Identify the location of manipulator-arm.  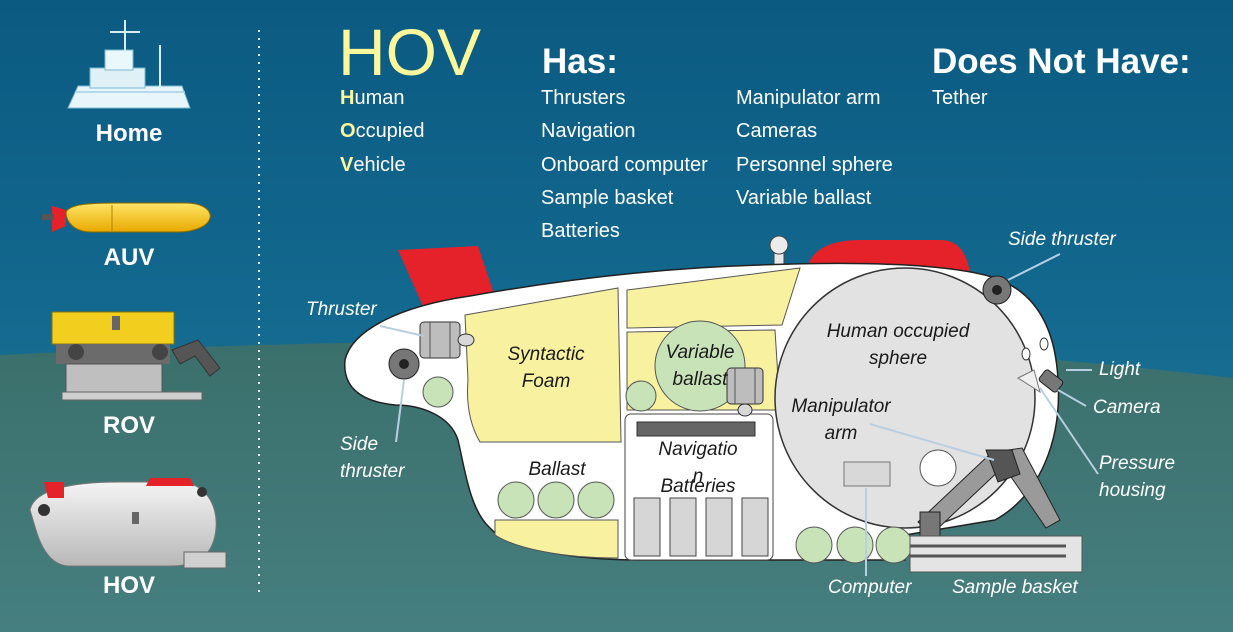
(989, 492).